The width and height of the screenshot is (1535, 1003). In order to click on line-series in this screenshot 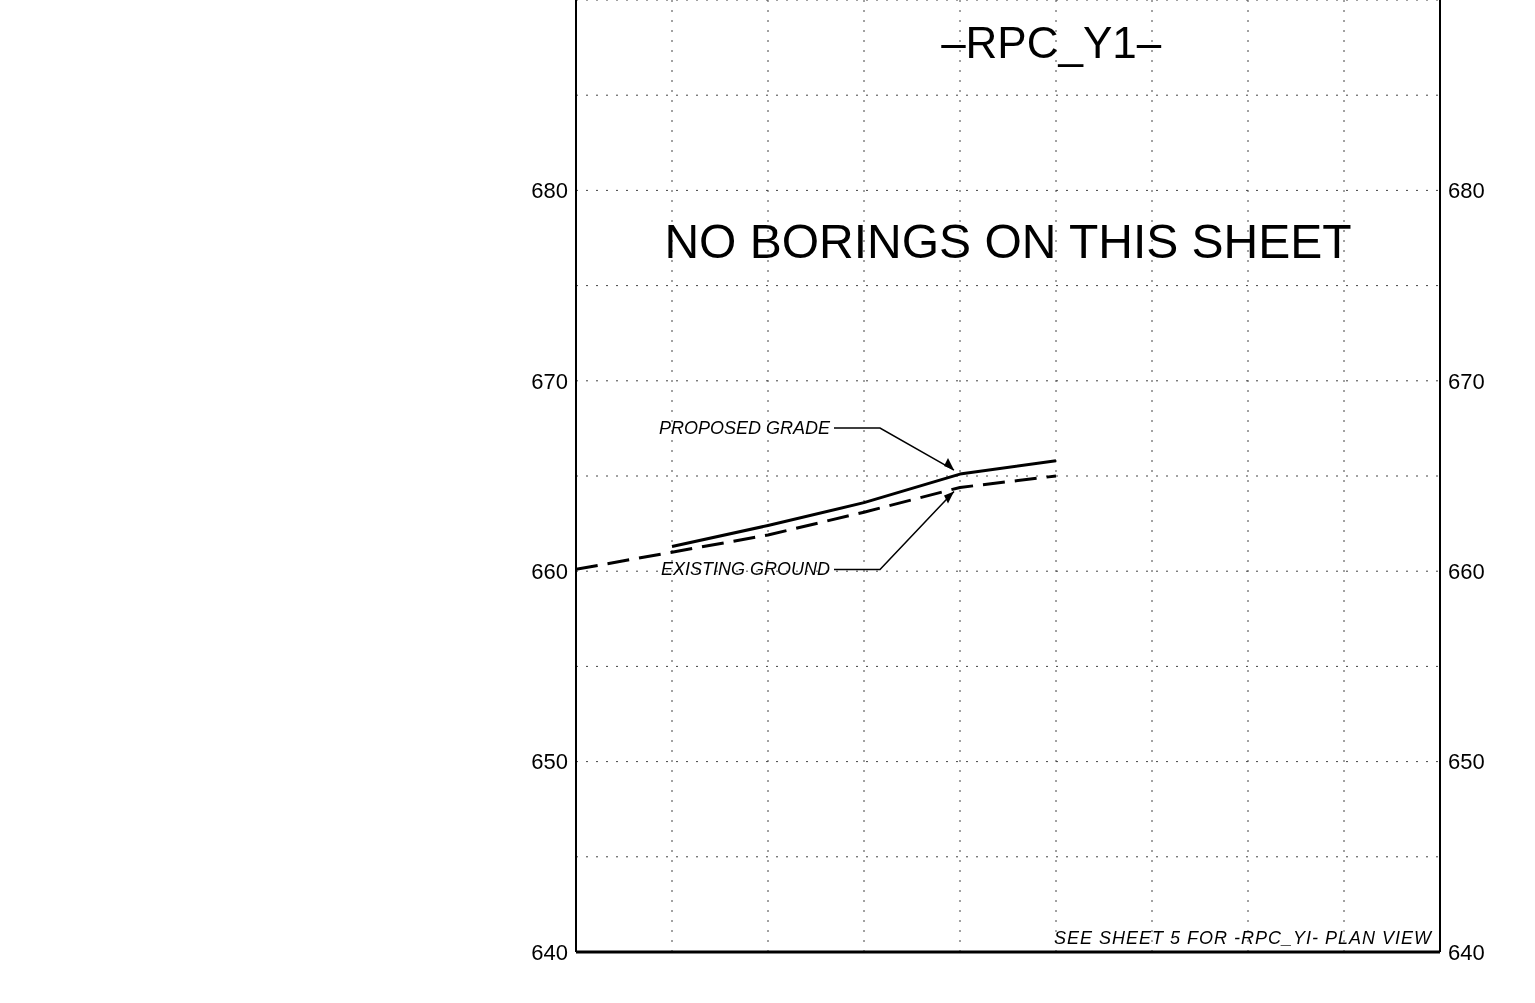, I will do `click(864, 503)`.